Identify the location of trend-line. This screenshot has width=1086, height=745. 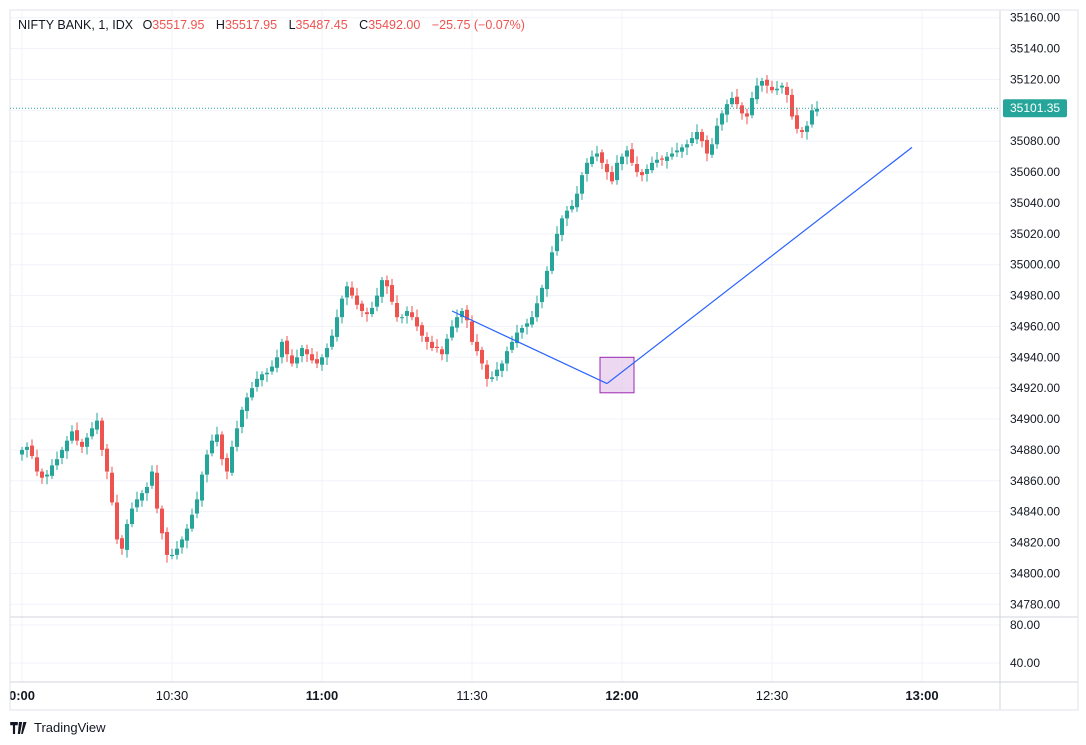
(529, 347).